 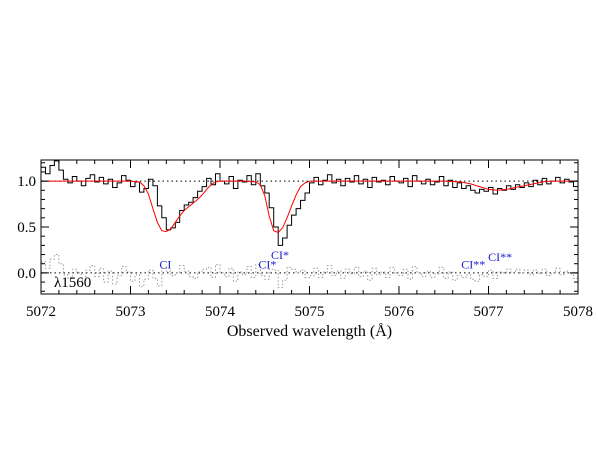 I want to click on x-tick-label: 5072, so click(x=41, y=312).